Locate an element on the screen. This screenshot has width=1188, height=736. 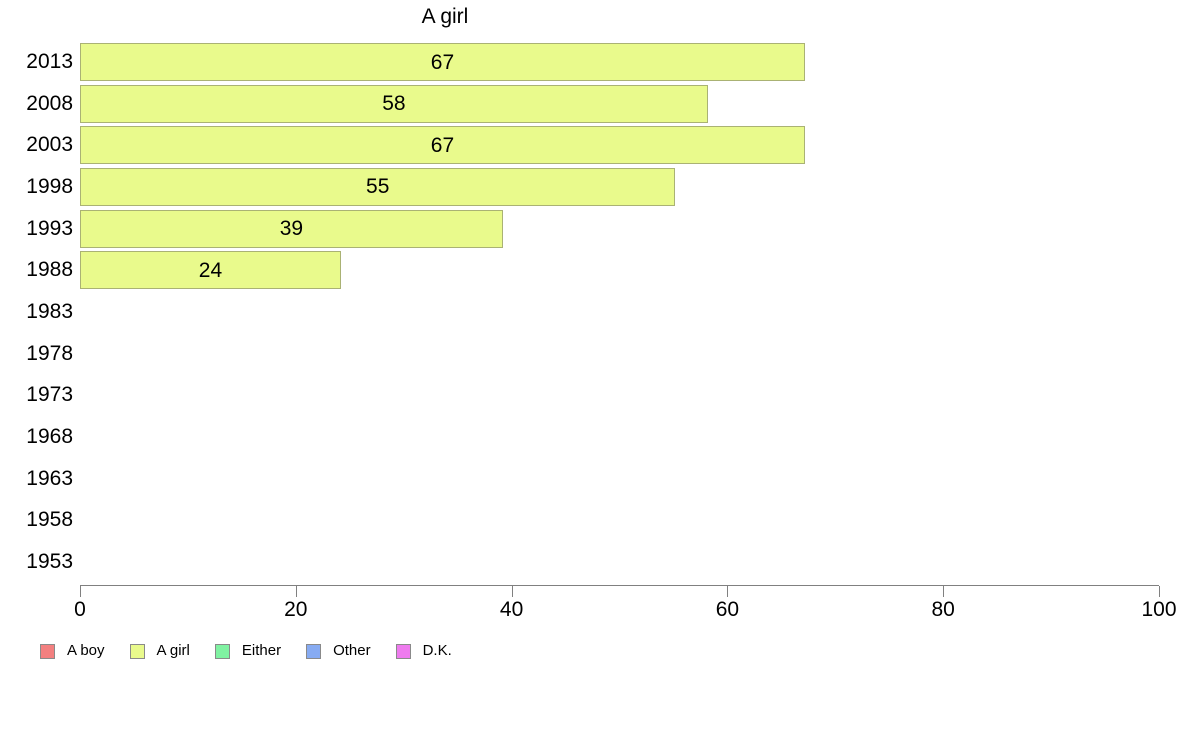
bar: 39 is located at coordinates (291, 228).